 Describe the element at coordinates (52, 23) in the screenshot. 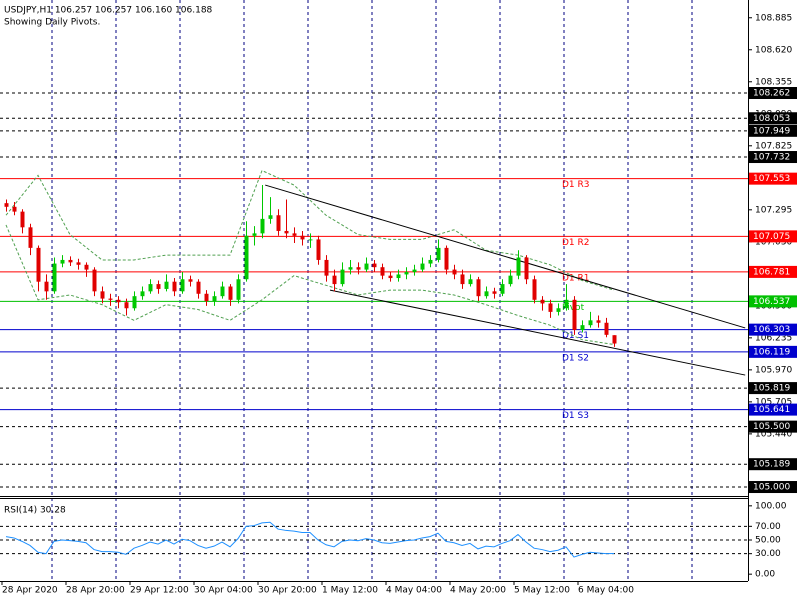

I see `chart-subtitle: Showing Daily Pivots.` at that location.